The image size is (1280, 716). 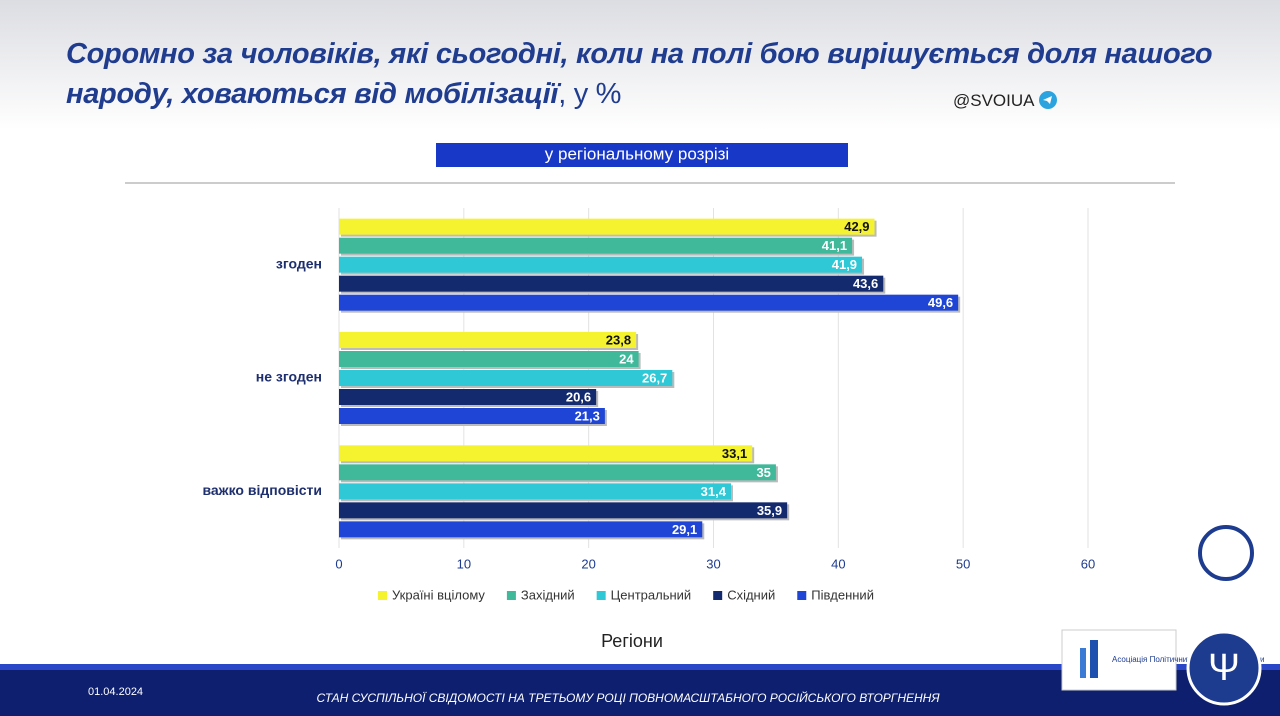 I want to click on category-label: згоден, so click(x=299, y=263).